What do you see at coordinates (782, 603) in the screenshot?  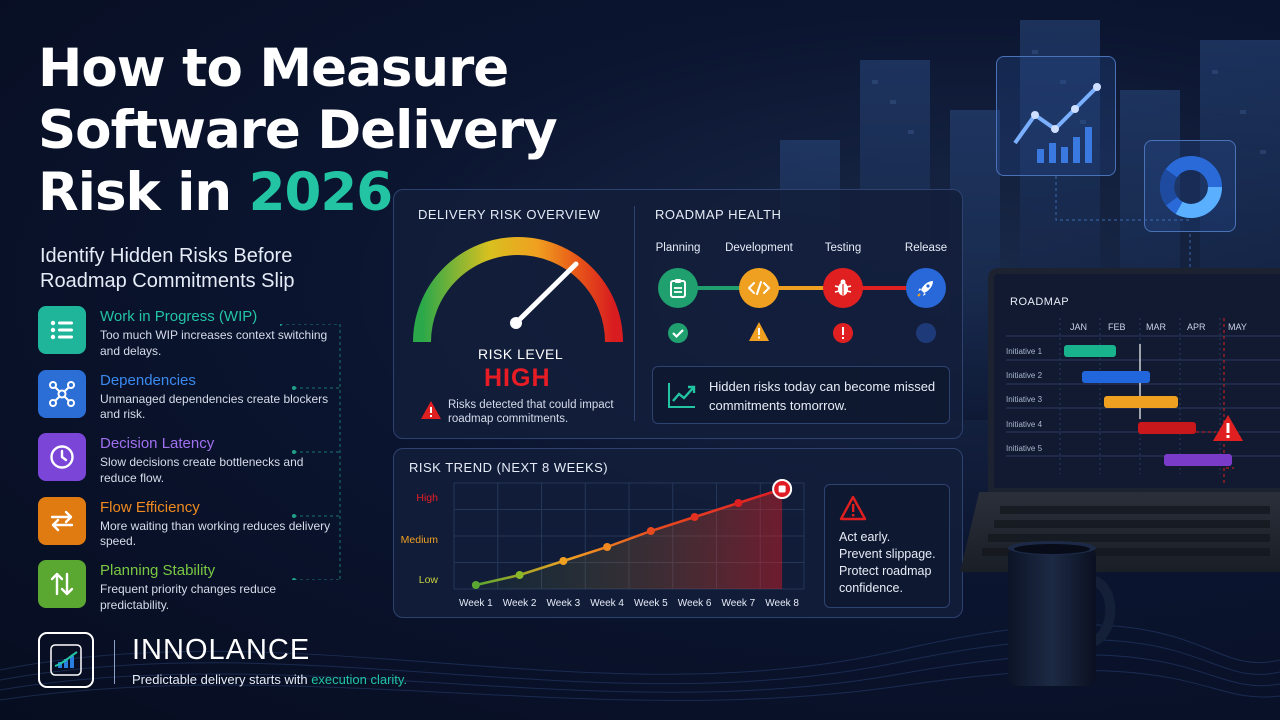 I see `x-tick-label: Week 8` at bounding box center [782, 603].